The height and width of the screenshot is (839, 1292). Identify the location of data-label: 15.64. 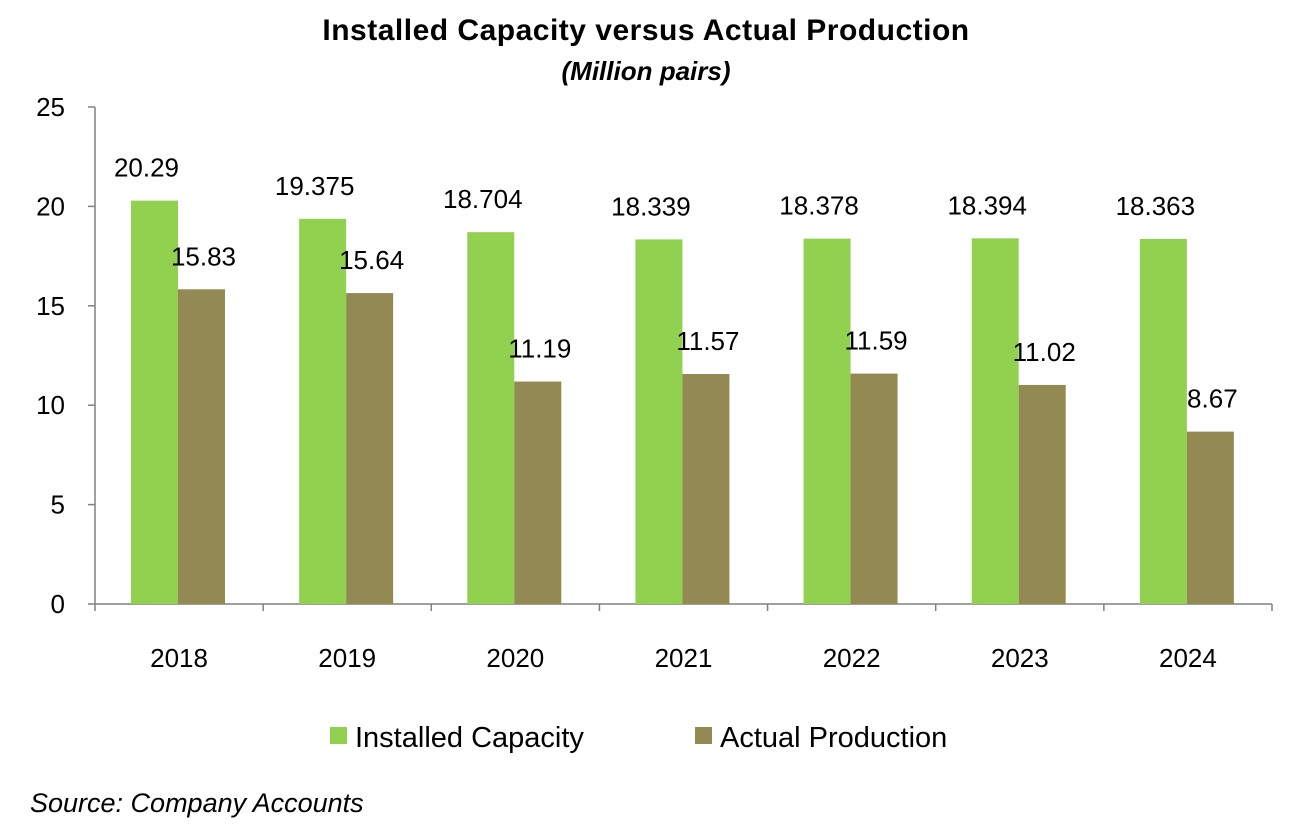
(371, 260).